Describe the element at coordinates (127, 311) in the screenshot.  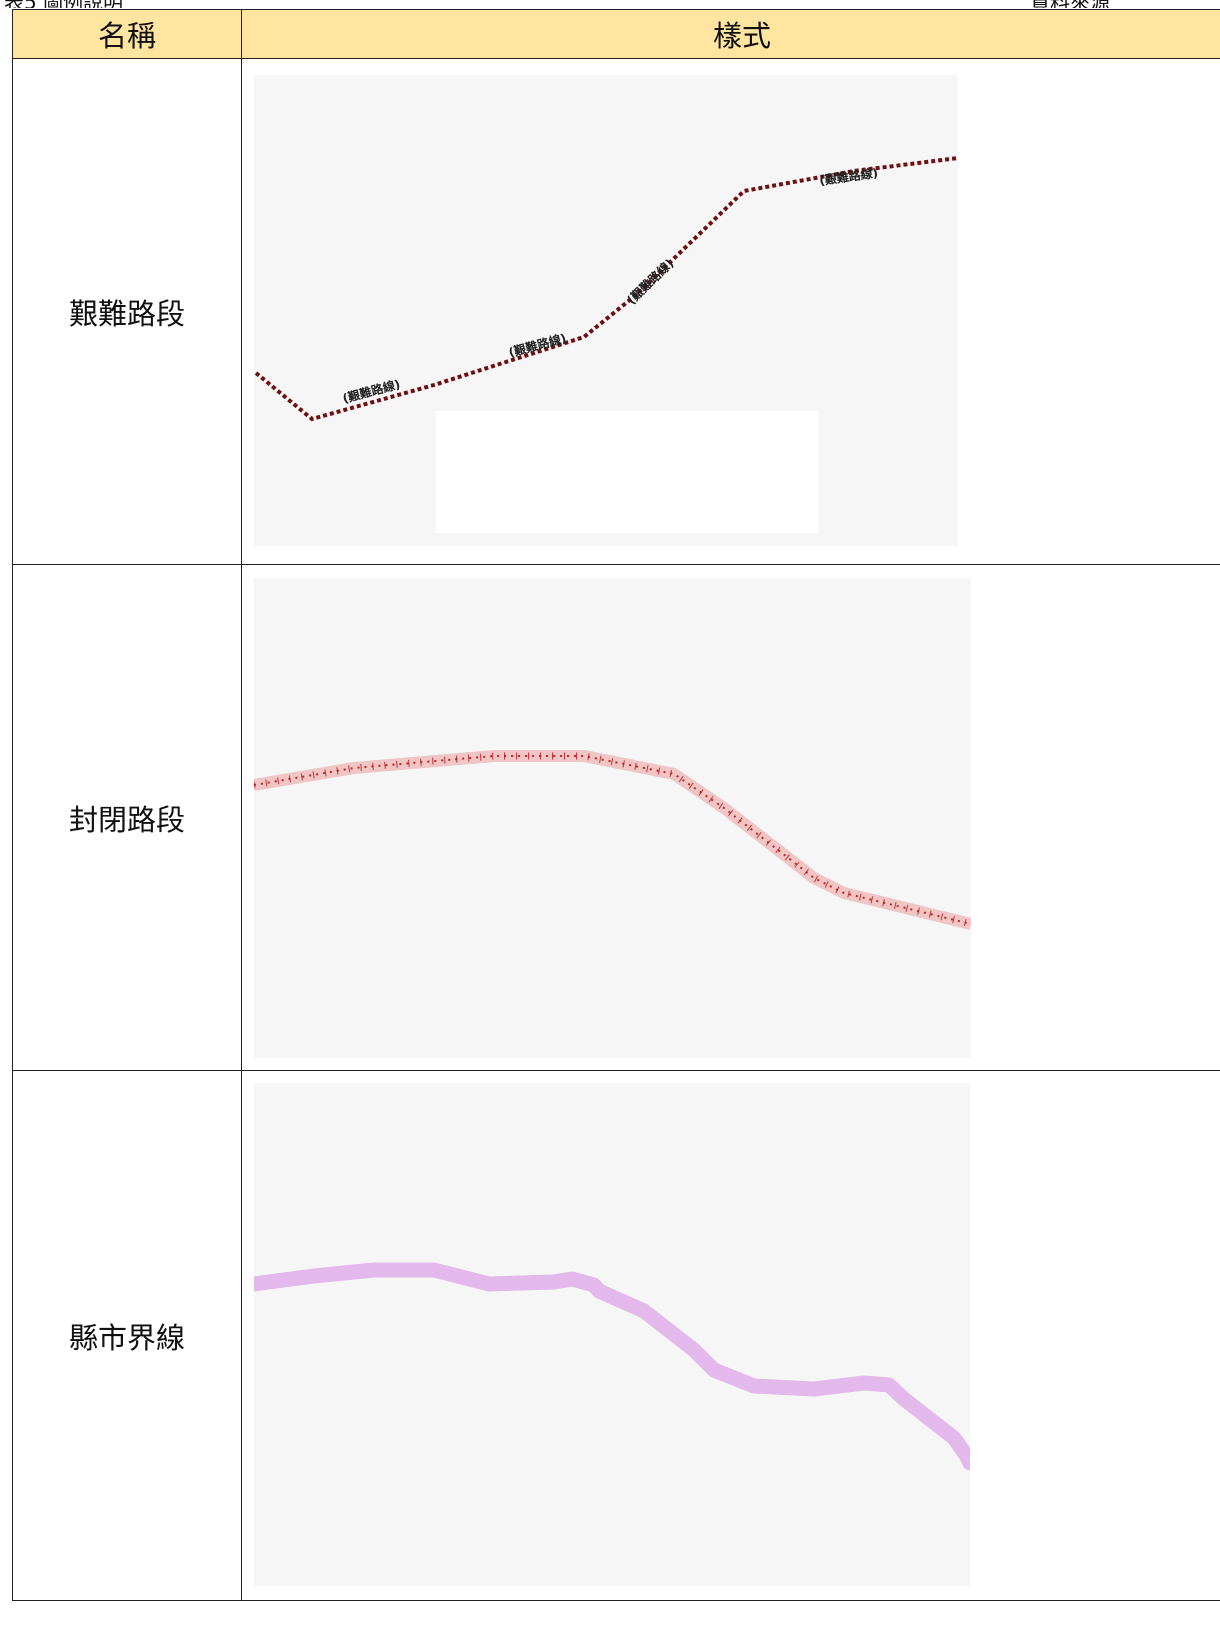
I see `legend-name-difficult-road: 艱難路段` at that location.